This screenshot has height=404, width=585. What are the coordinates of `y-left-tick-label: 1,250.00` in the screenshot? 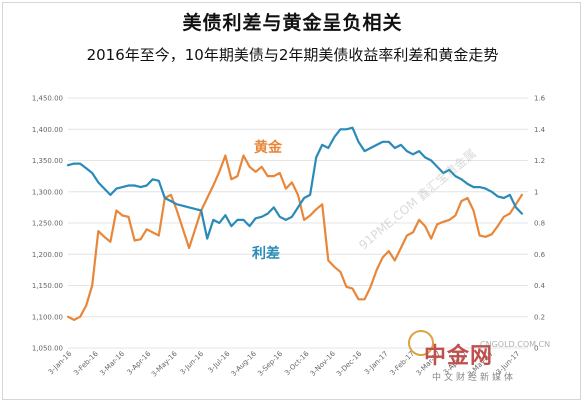 It's located at (47, 224).